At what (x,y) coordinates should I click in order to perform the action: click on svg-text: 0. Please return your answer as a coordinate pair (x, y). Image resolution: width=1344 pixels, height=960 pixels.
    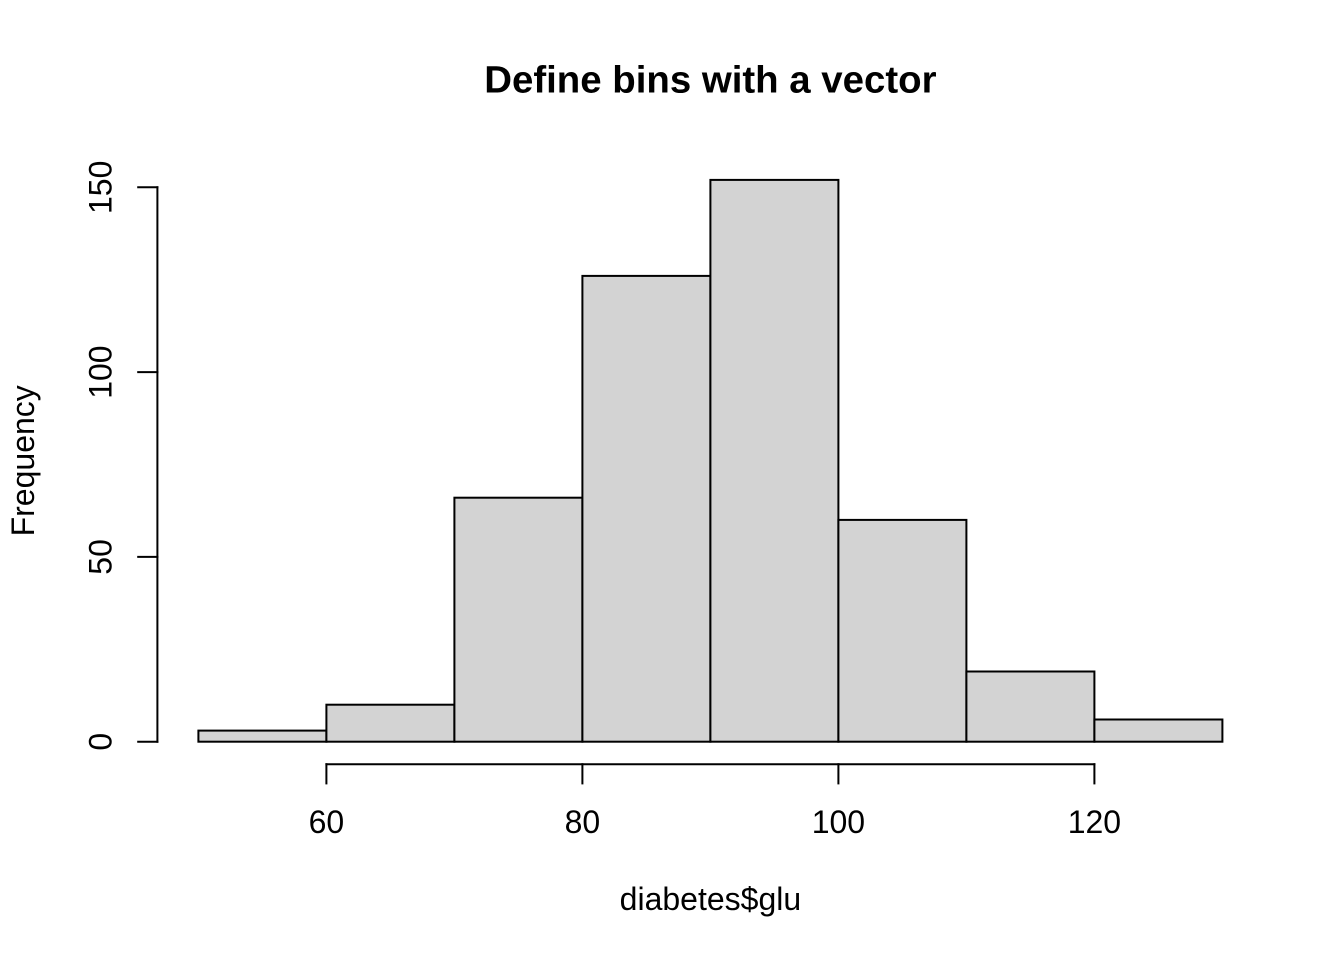
    Looking at the image, I should click on (100, 742).